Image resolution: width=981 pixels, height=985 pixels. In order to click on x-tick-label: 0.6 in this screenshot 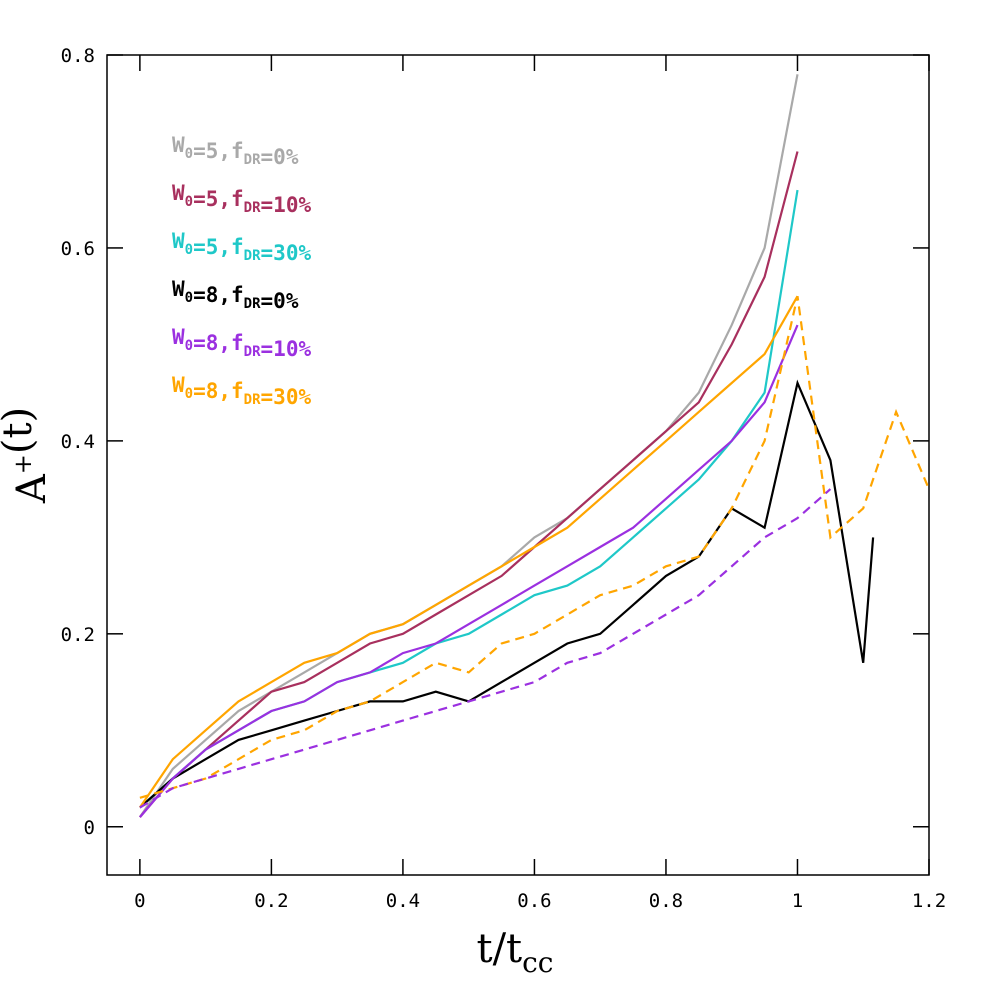, I will do `click(534, 901)`.